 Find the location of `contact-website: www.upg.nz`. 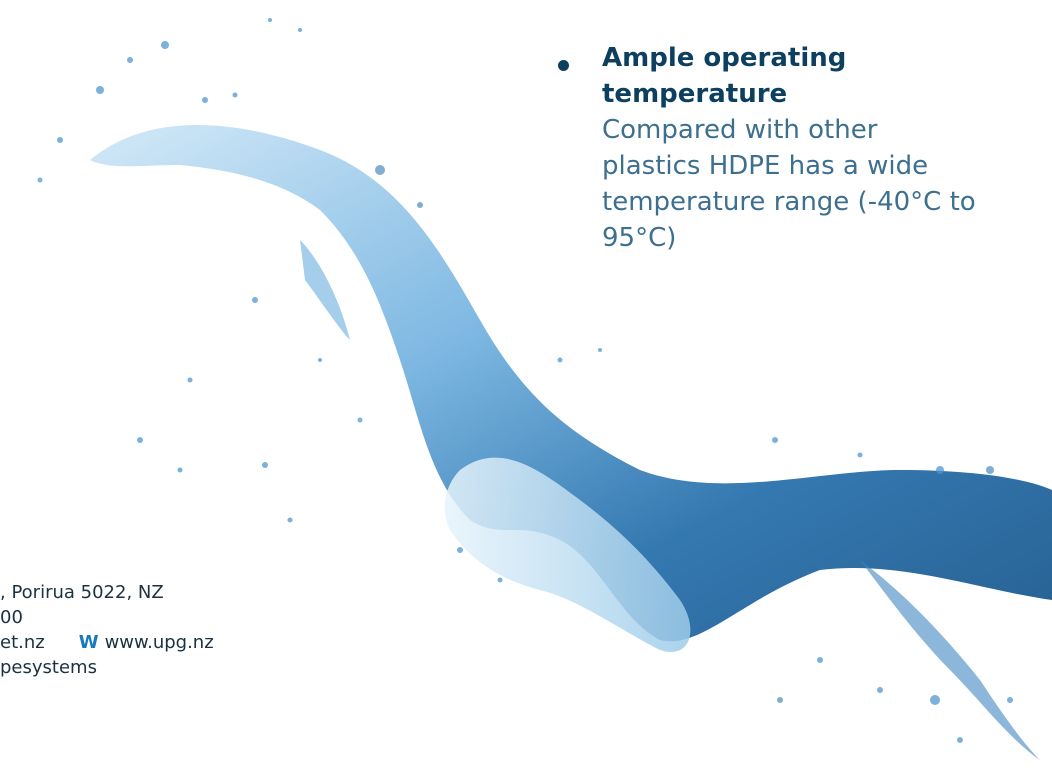

contact-website: www.upg.nz is located at coordinates (159, 642).